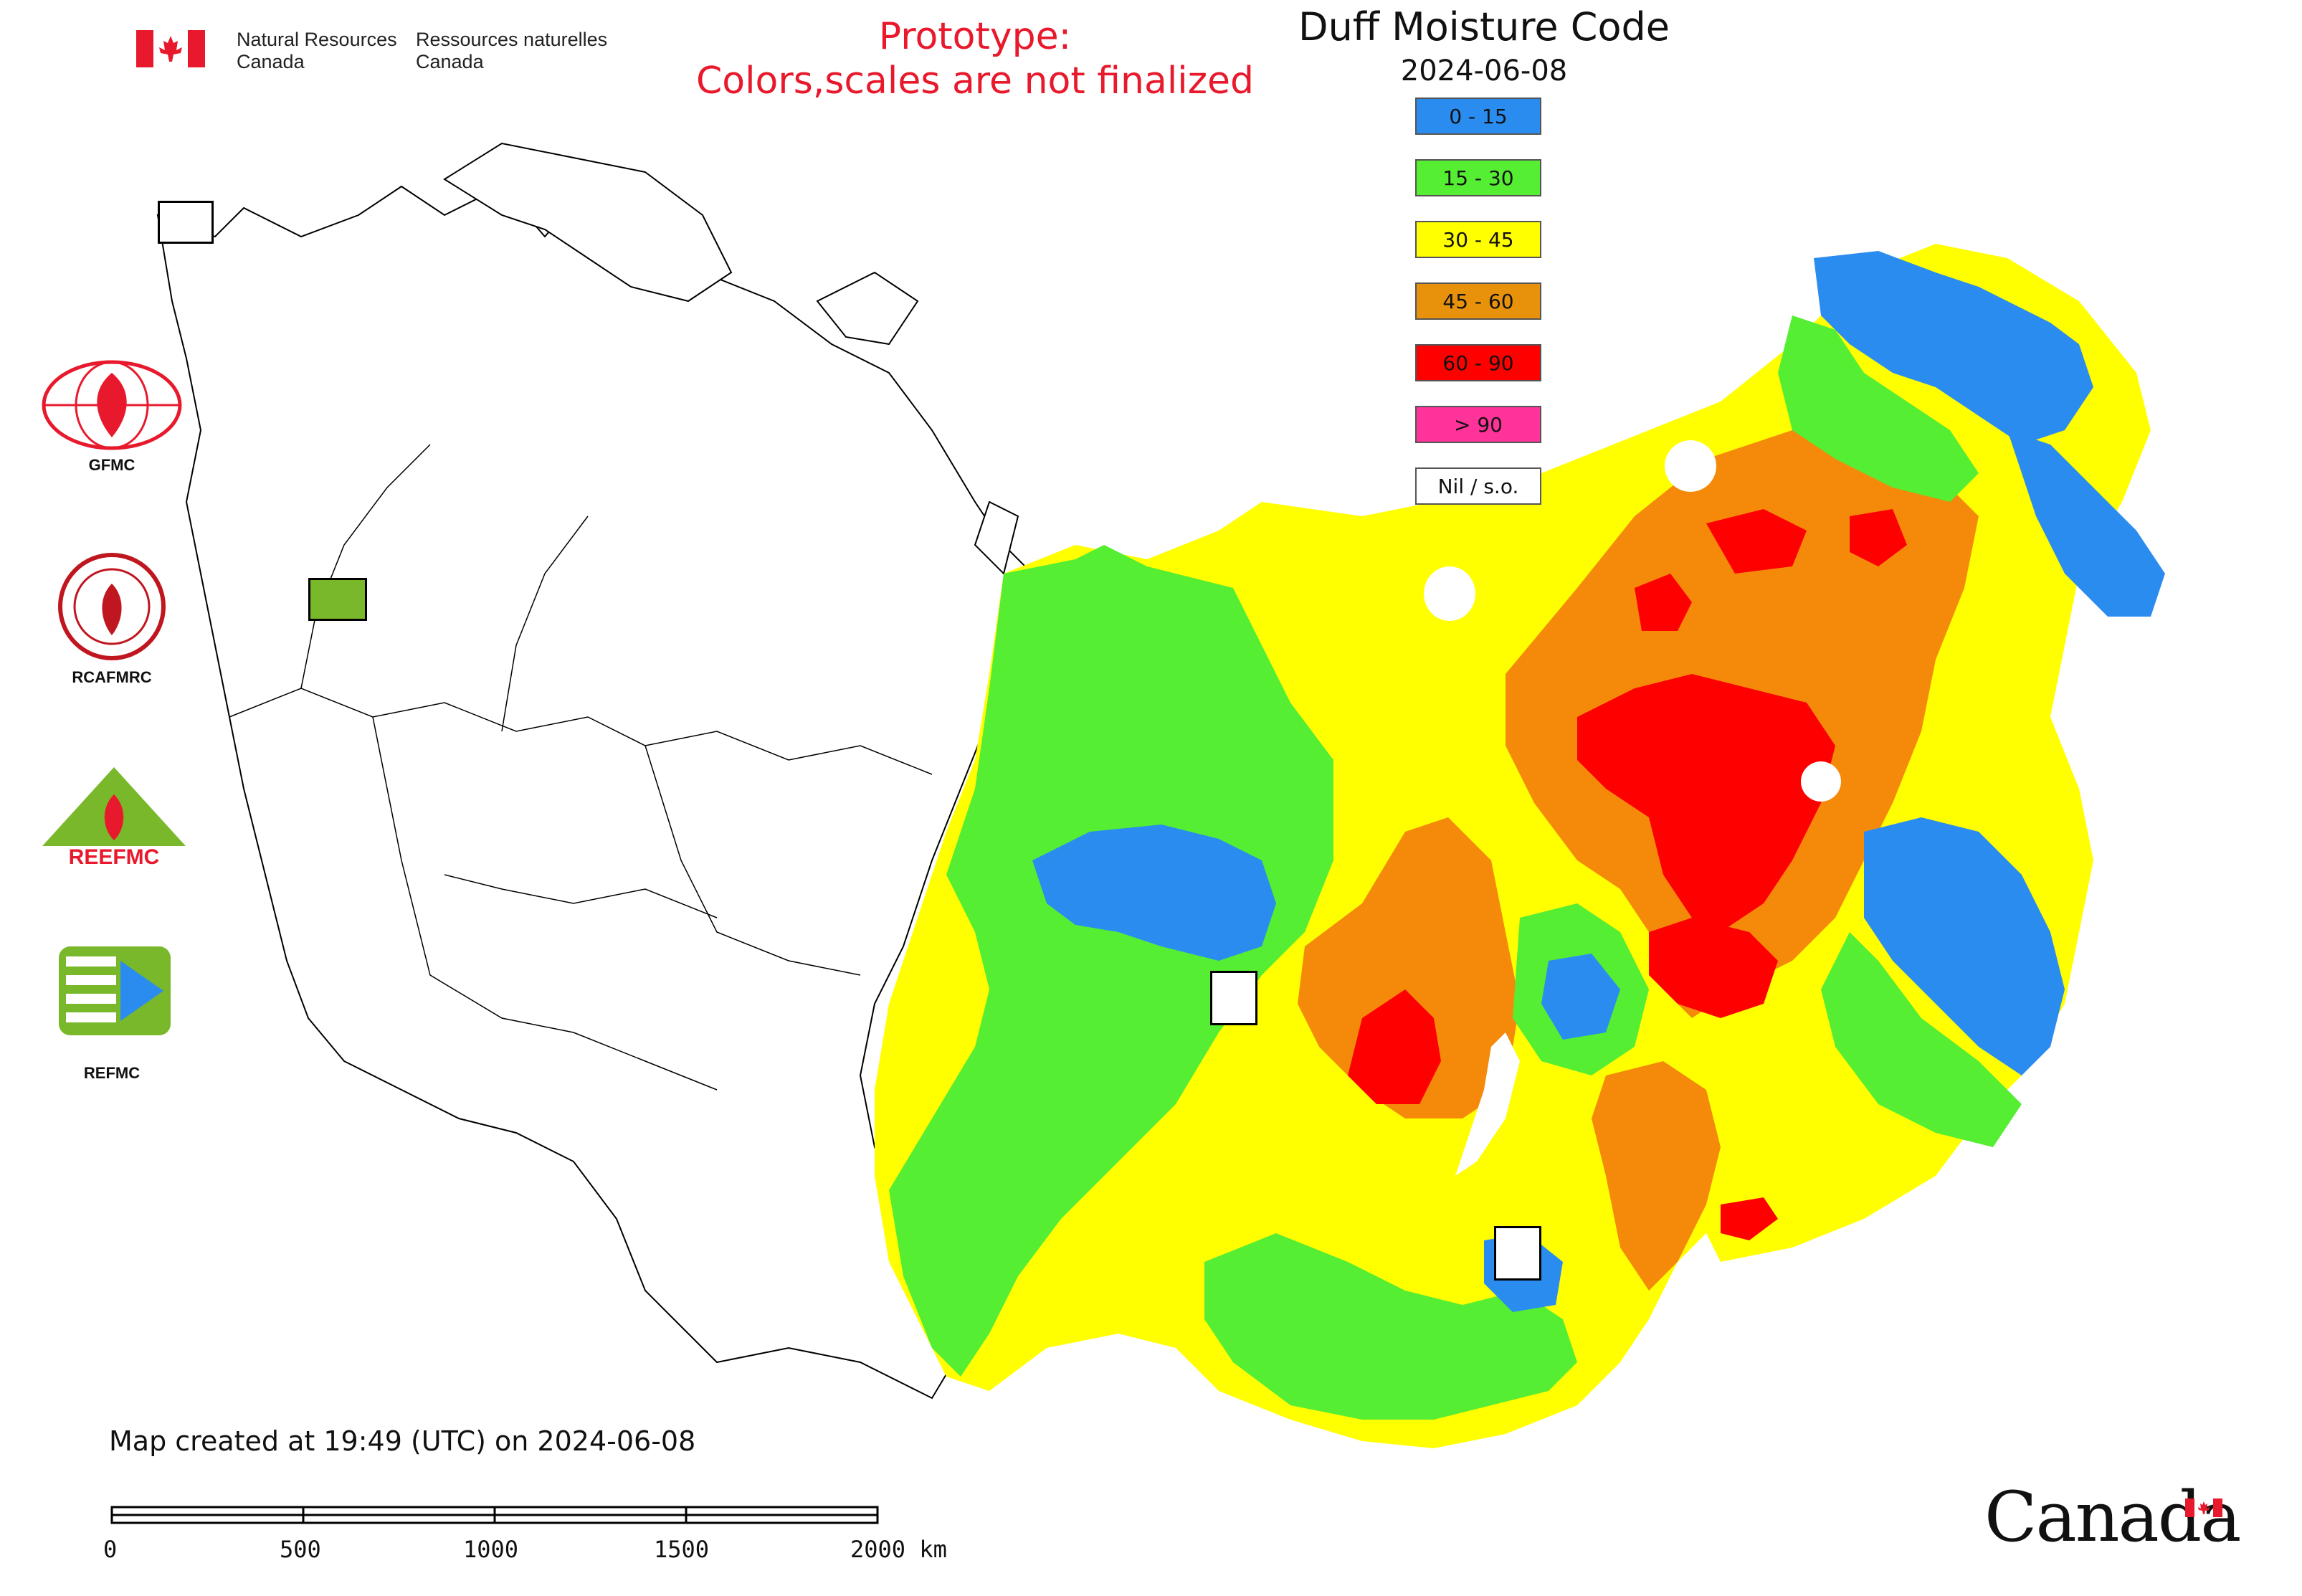  What do you see at coordinates (975, 36) in the screenshot?
I see `prototype-line1: Prototype:` at bounding box center [975, 36].